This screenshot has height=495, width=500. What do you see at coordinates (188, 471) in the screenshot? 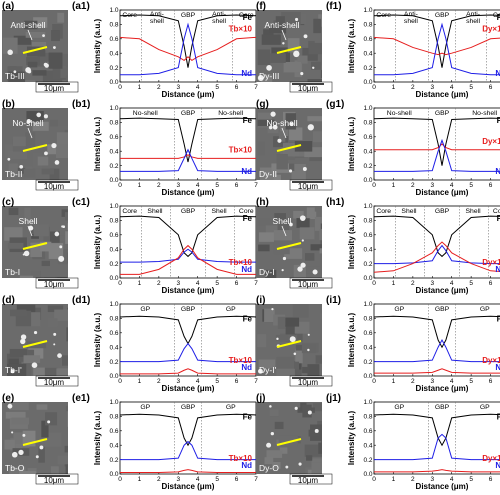
I see `series-line-Tb` at bounding box center [188, 471].